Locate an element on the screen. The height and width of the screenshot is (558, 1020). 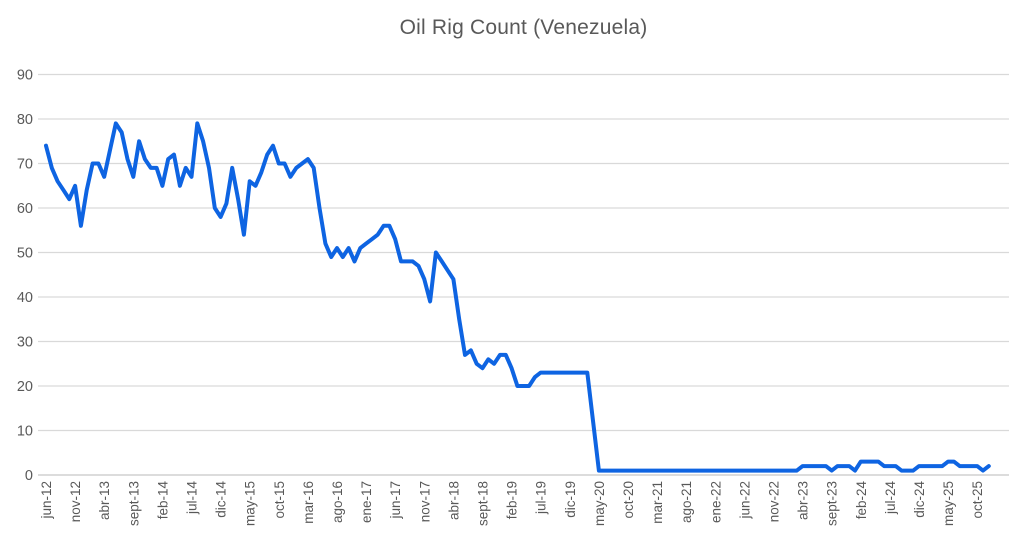
x-axis-tick-label: jul-24 is located at coordinates (890, 498).